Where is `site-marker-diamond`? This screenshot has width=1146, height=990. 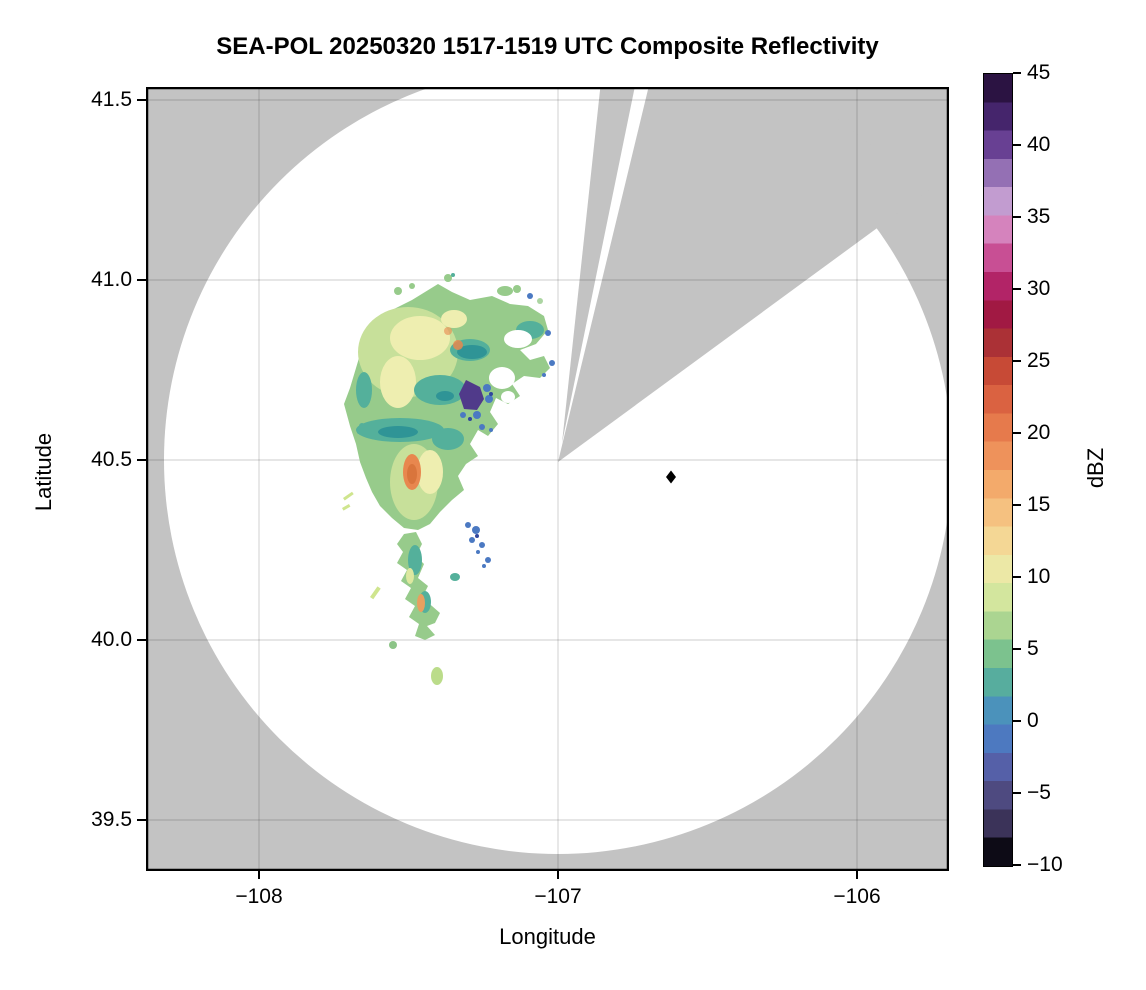
site-marker-diamond is located at coordinates (671, 477).